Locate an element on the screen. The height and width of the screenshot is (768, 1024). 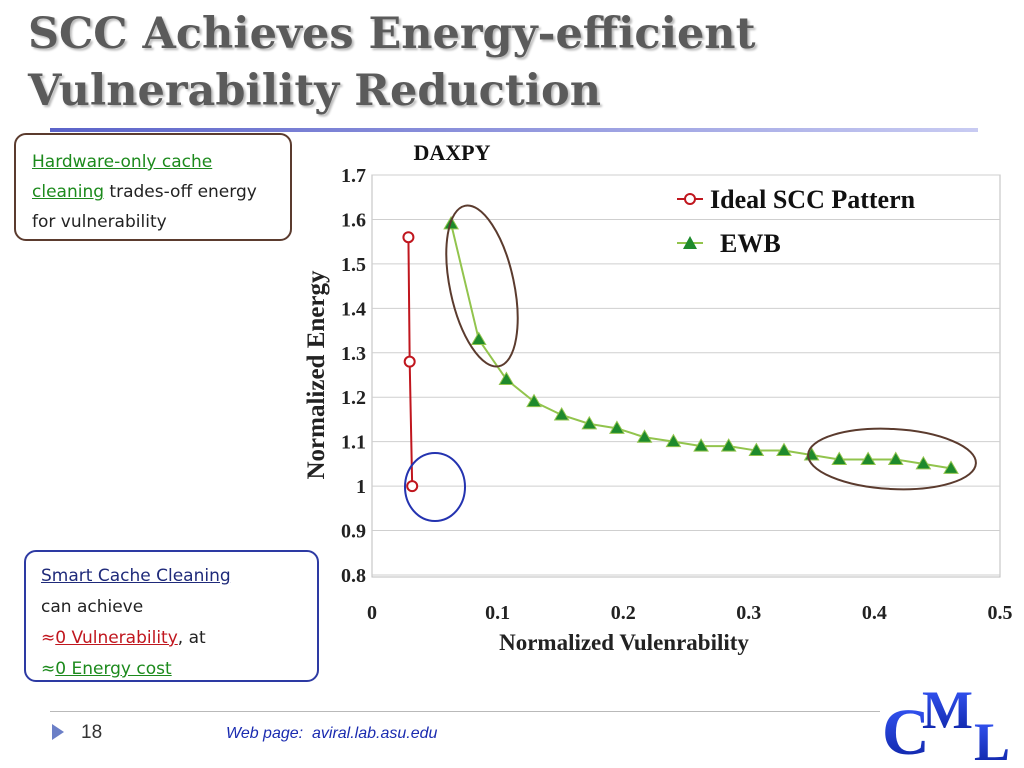
y-tick-label: 1.5 is located at coordinates (353, 265).